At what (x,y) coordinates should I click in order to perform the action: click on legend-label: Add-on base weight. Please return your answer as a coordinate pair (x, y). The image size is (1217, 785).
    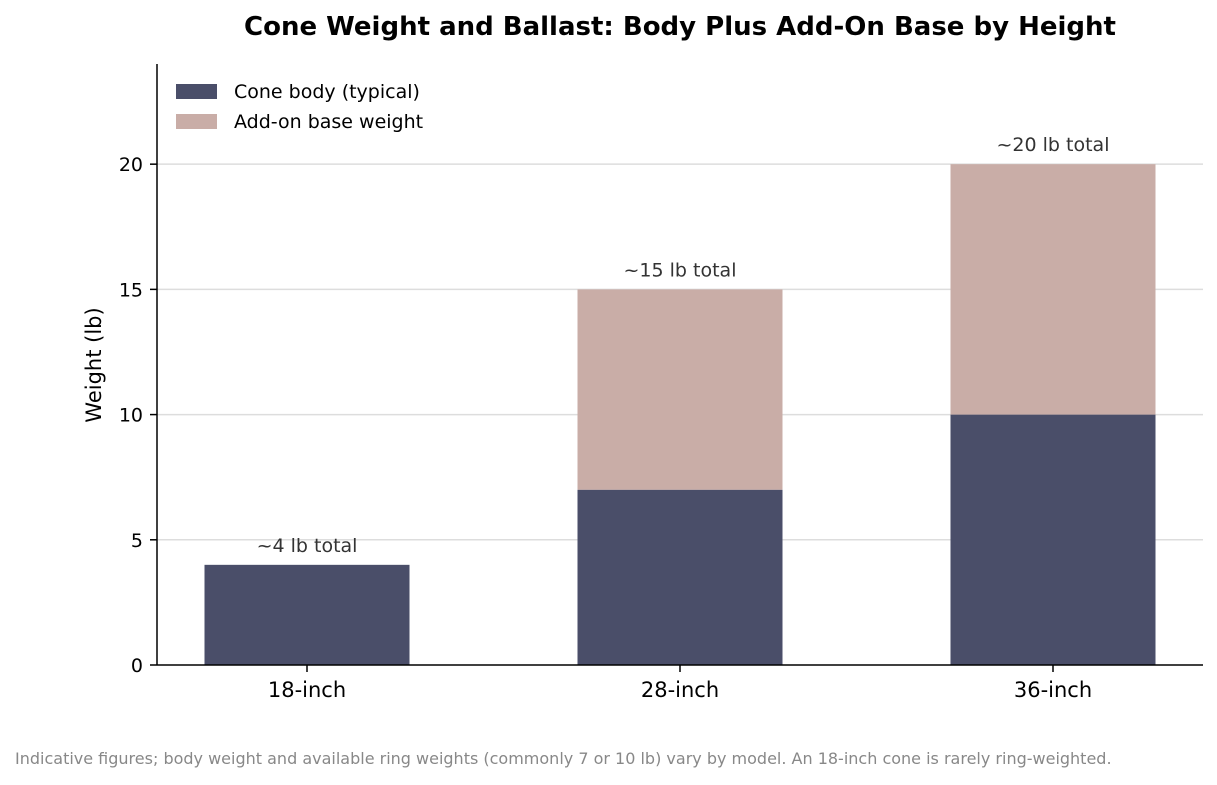
    Looking at the image, I should click on (328, 122).